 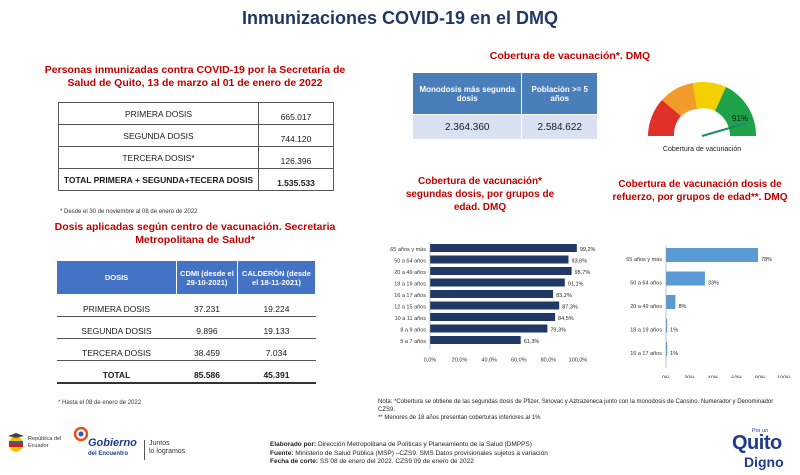 What do you see at coordinates (294, 461) in the screenshot?
I see `credit-key: Fecha de corte:` at bounding box center [294, 461].